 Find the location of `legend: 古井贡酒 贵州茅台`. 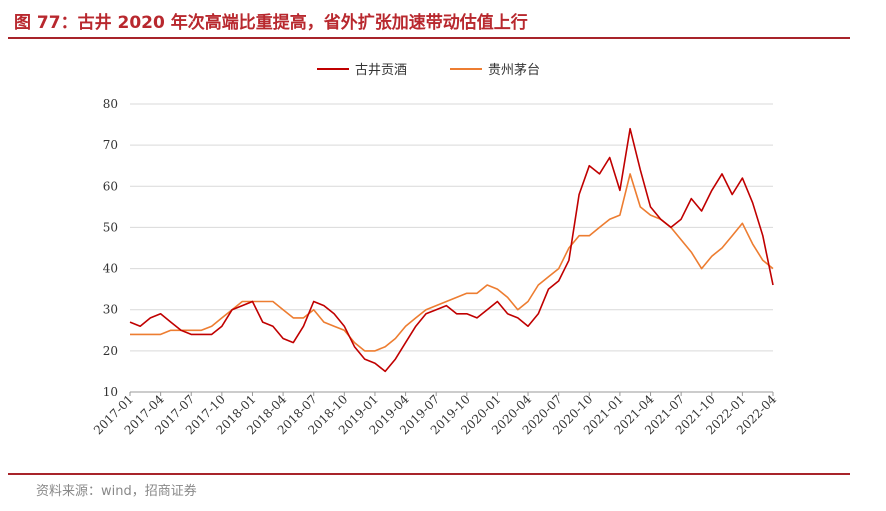

legend: 古井贡酒 贵州茅台 is located at coordinates (428, 70).